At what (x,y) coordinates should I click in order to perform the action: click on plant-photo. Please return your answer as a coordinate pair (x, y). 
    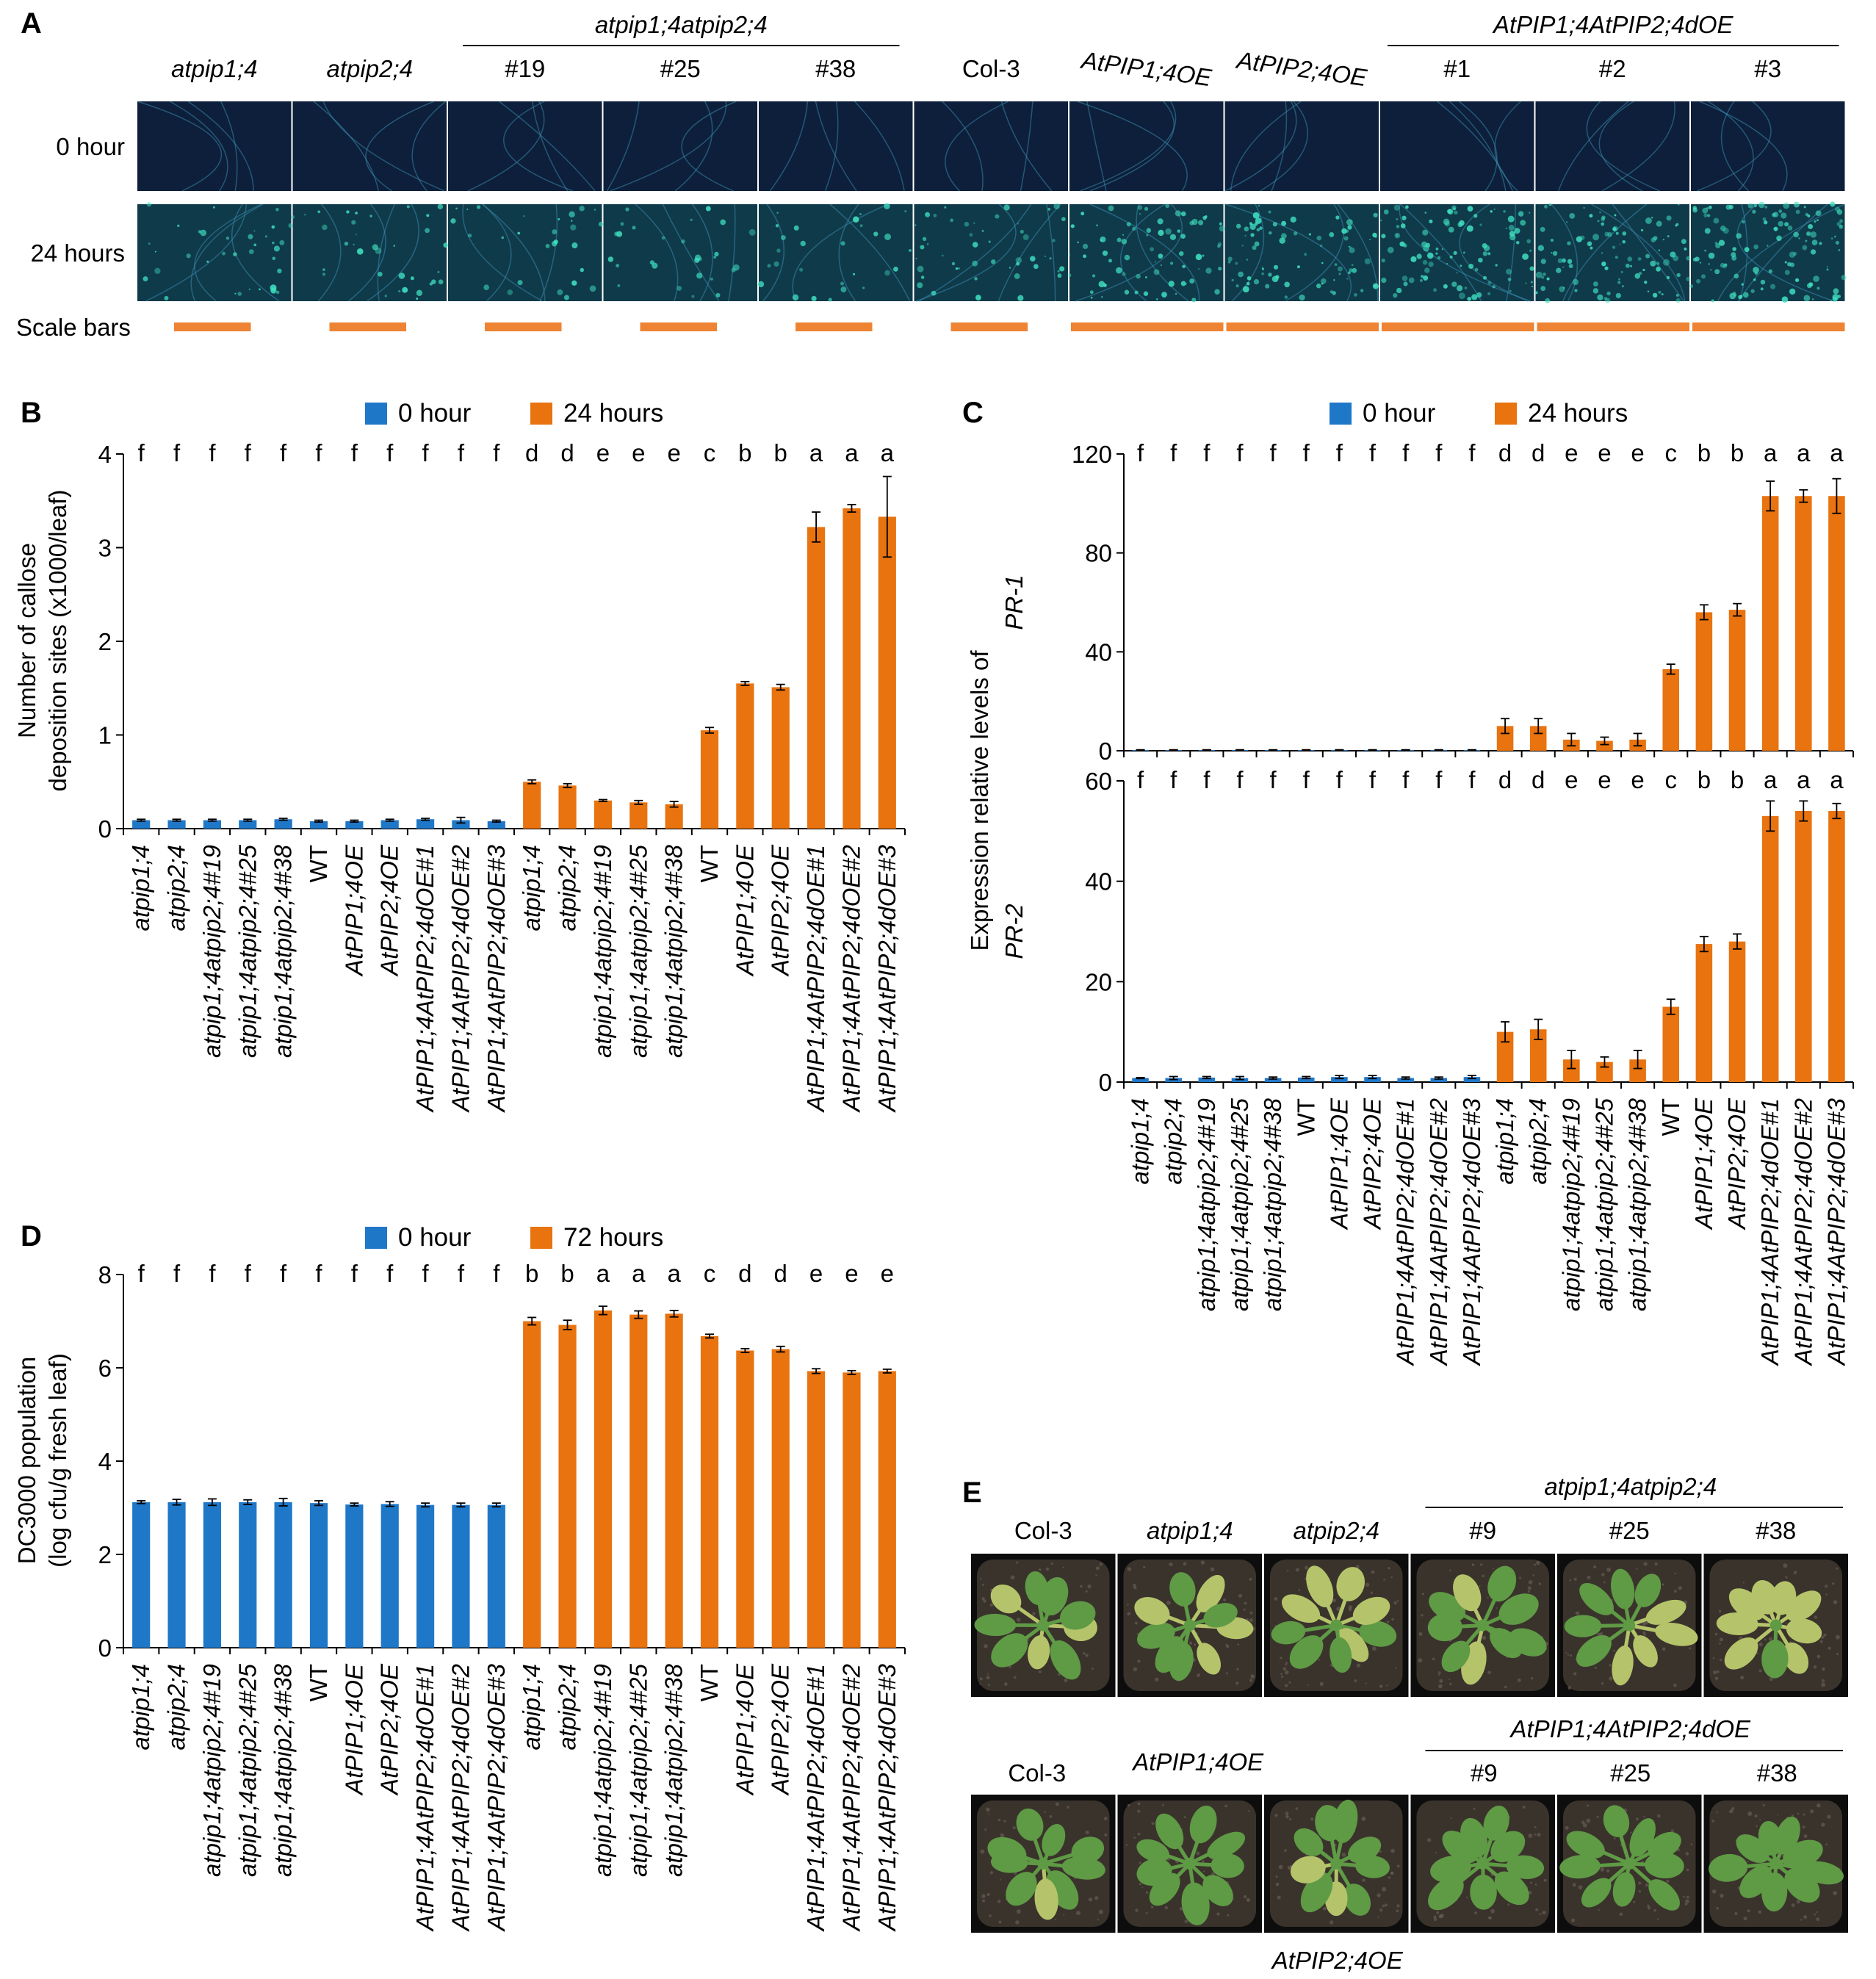
    Looking at the image, I should click on (1629, 1625).